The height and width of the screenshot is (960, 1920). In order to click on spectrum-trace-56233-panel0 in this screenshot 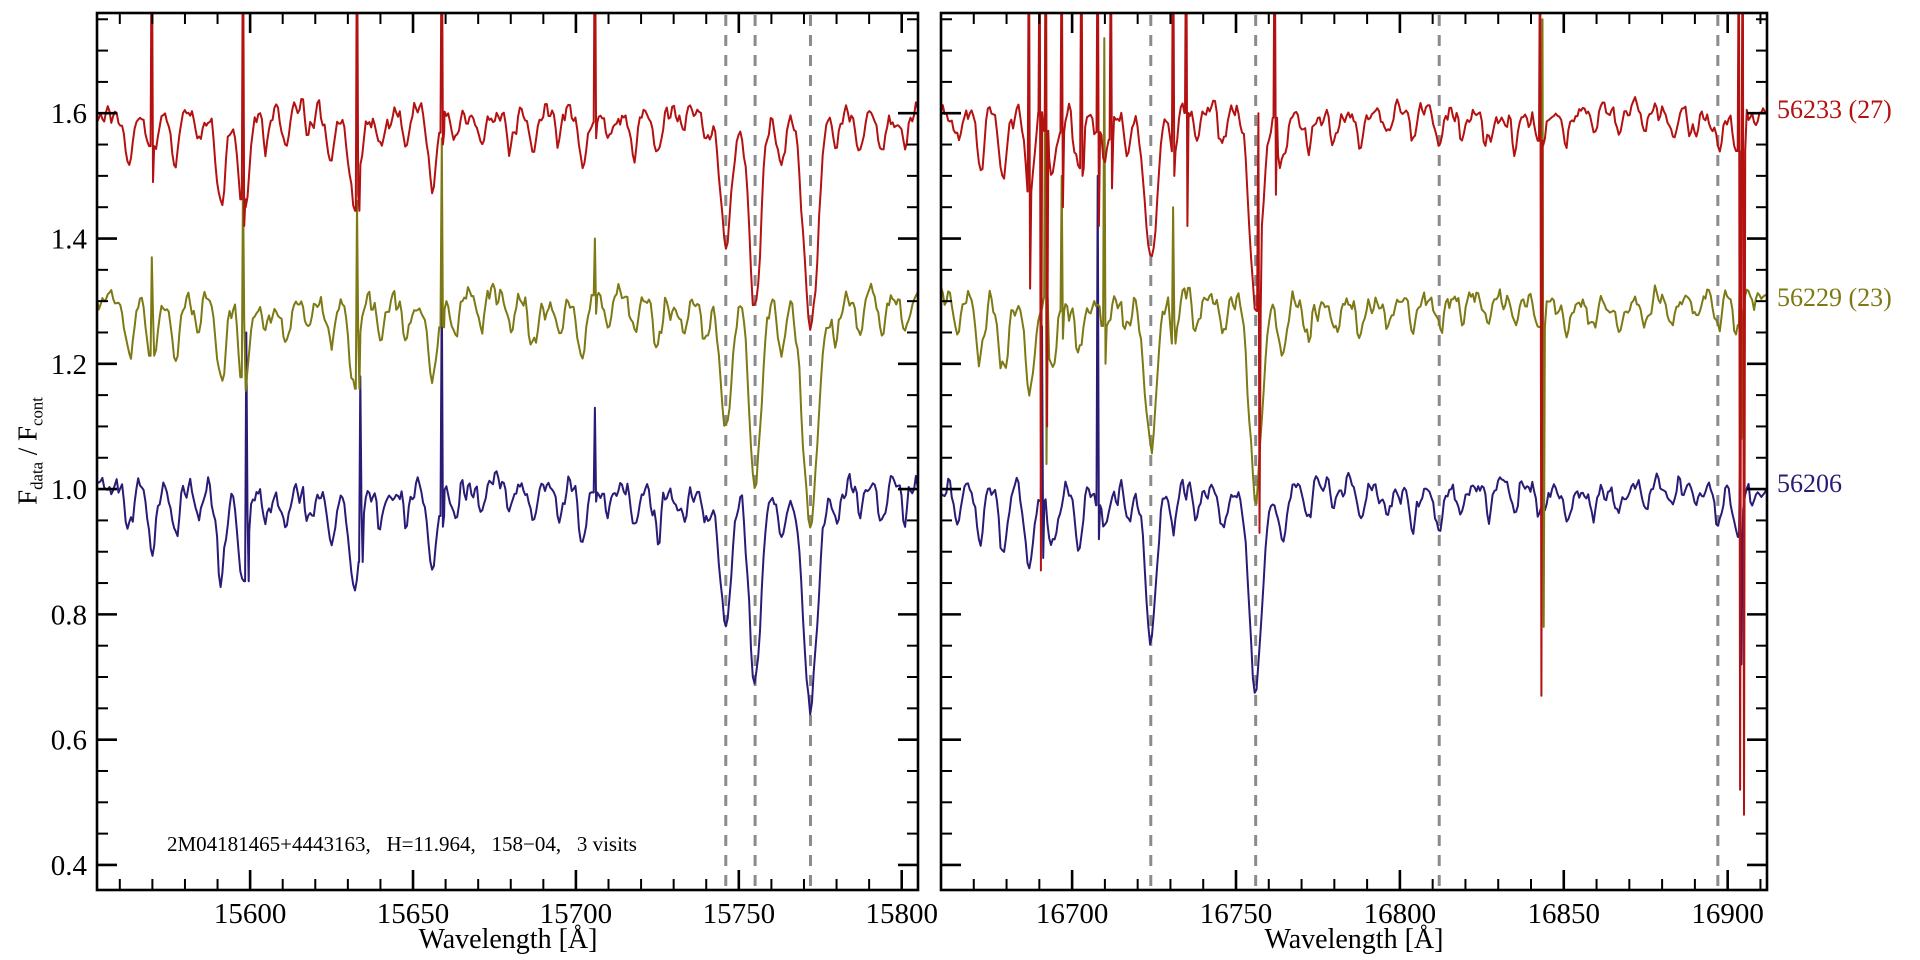, I will do `click(507, 172)`.